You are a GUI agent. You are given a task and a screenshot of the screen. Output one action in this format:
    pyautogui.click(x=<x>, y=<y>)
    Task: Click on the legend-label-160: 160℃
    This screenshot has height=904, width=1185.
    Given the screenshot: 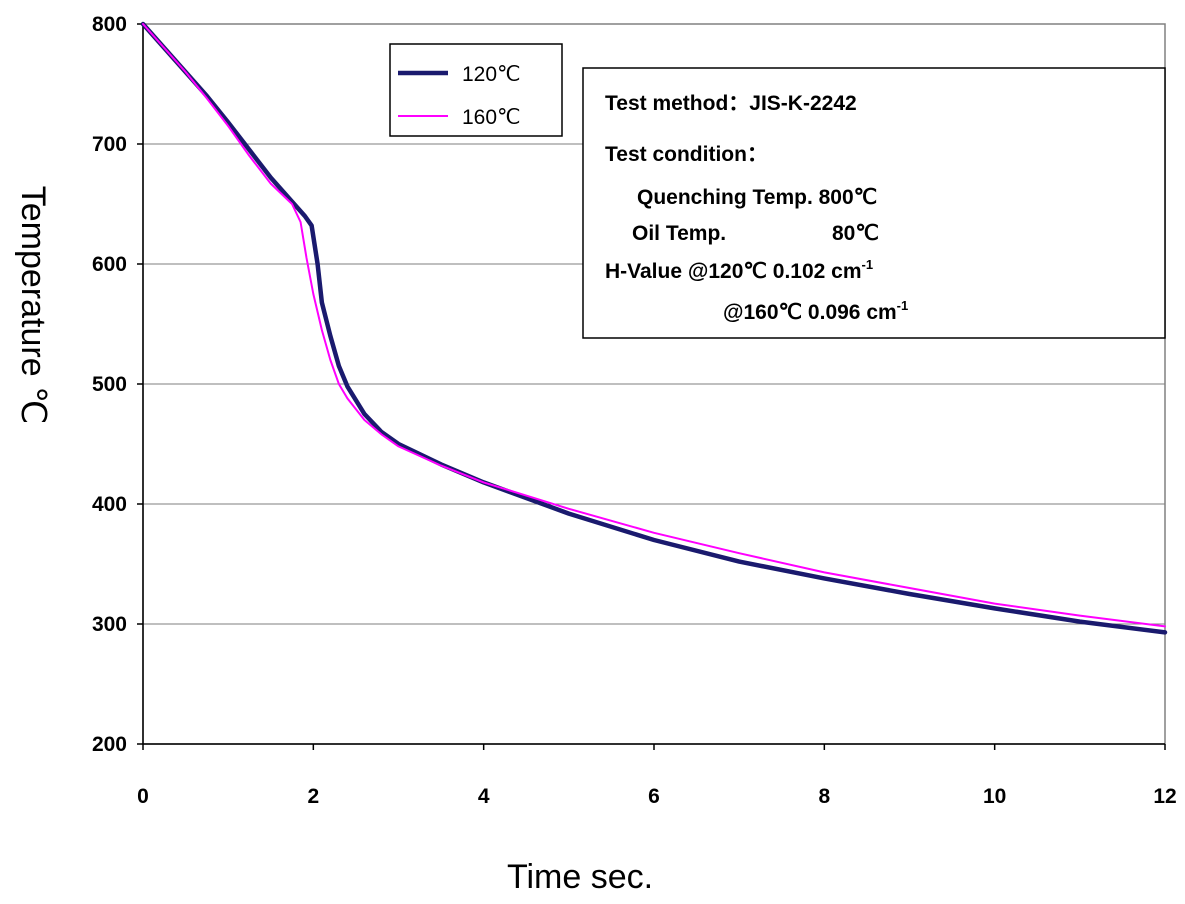 What is the action you would take?
    pyautogui.click(x=491, y=117)
    